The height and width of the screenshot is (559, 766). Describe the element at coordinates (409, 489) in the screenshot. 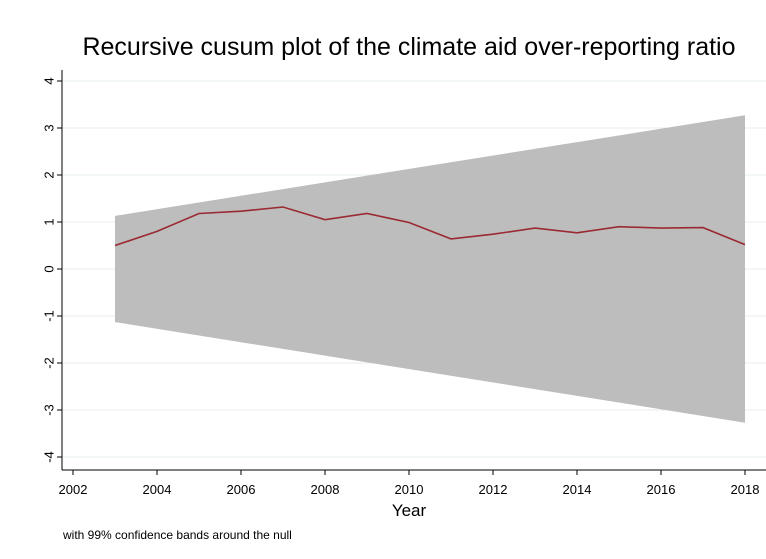

I see `x-tick-label: 2010` at that location.